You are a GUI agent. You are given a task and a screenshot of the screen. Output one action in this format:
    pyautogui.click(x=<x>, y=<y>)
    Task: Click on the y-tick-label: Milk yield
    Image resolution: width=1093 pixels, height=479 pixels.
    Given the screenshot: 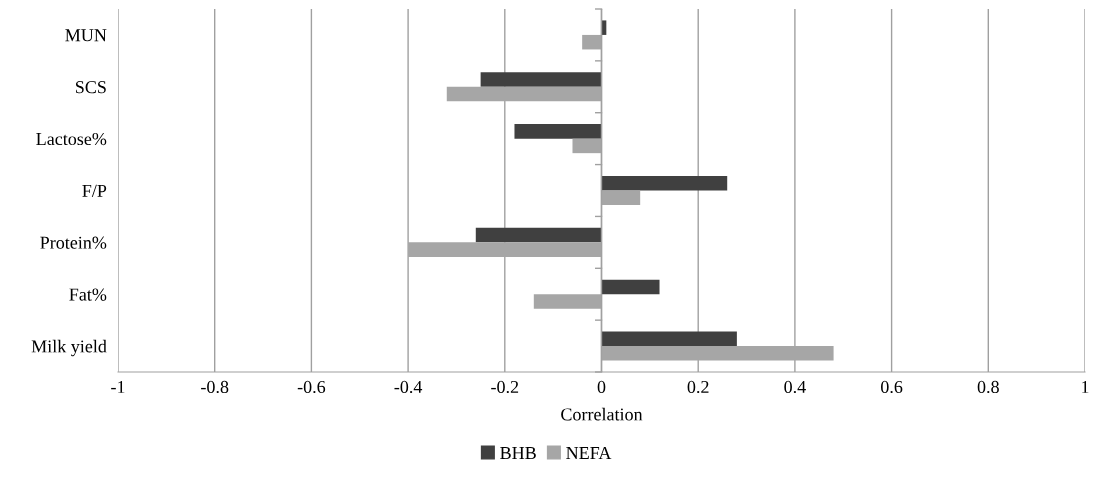 What is the action you would take?
    pyautogui.click(x=69, y=348)
    